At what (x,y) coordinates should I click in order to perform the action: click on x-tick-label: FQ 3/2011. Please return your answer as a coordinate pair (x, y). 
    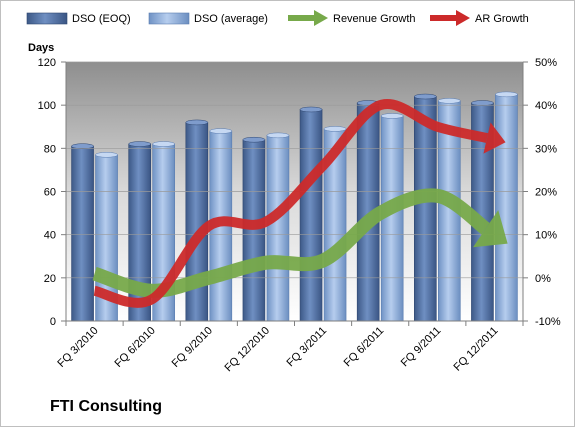
    Looking at the image, I should click on (307, 347).